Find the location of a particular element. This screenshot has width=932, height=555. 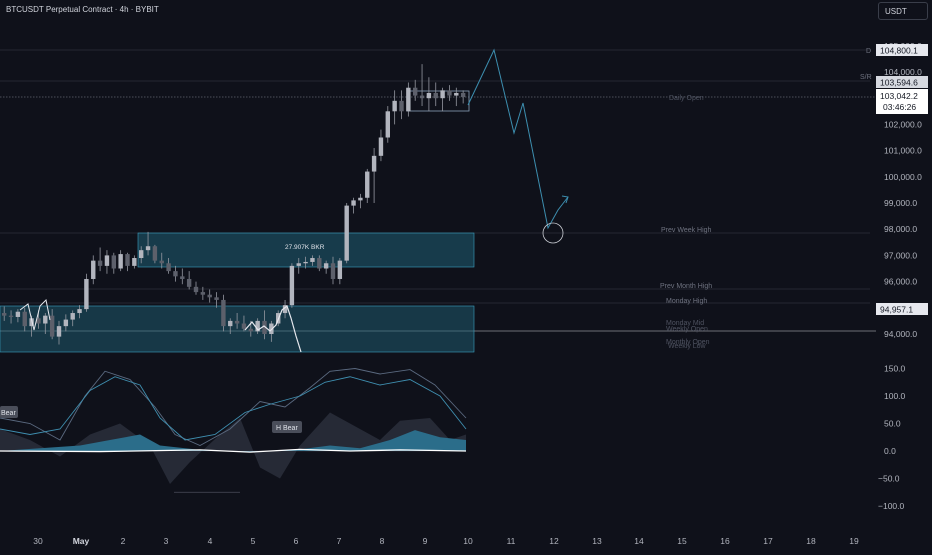

time-tick: May is located at coordinates (81, 541).